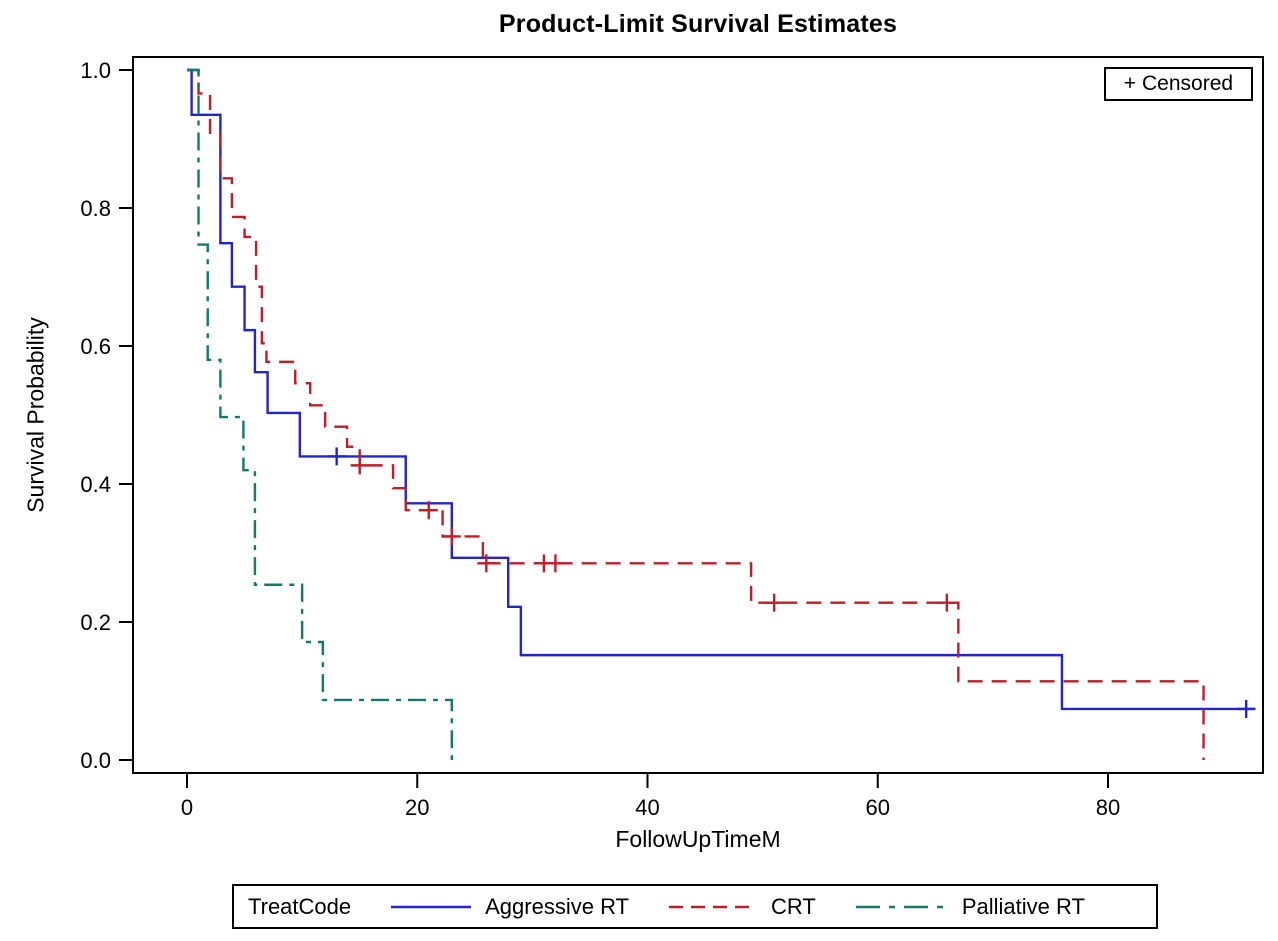 This screenshot has width=1278, height=941. Describe the element at coordinates (698, 24) in the screenshot. I see `chart-title: Product-Limit Survival Estimates` at that location.